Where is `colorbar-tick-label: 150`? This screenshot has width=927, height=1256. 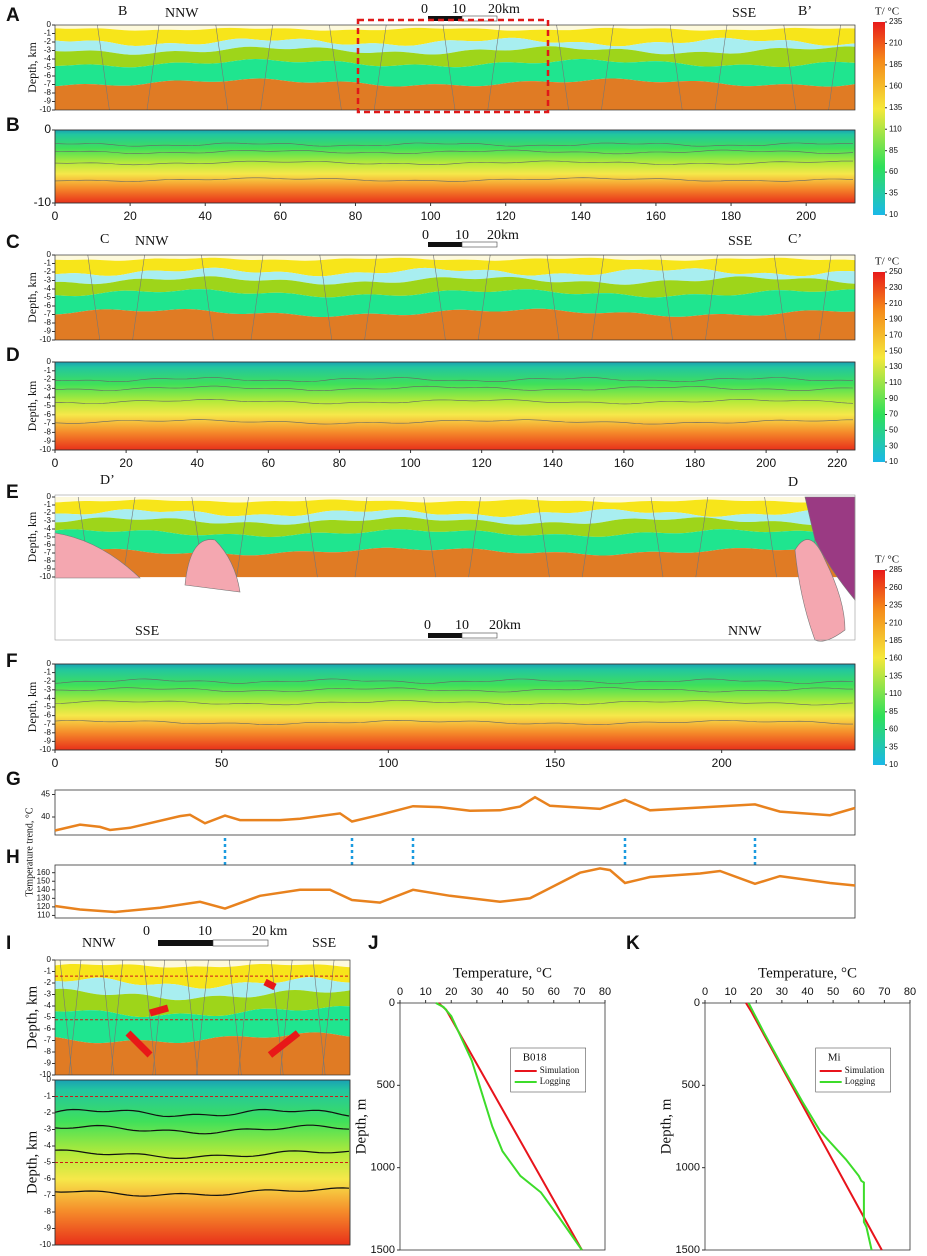 colorbar-tick-label: 150 is located at coordinates (896, 350).